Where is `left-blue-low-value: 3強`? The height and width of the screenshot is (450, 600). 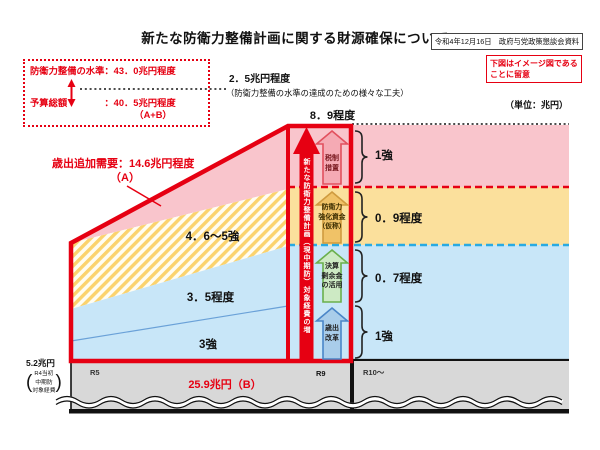
left-blue-low-value: 3強 is located at coordinates (208, 345).